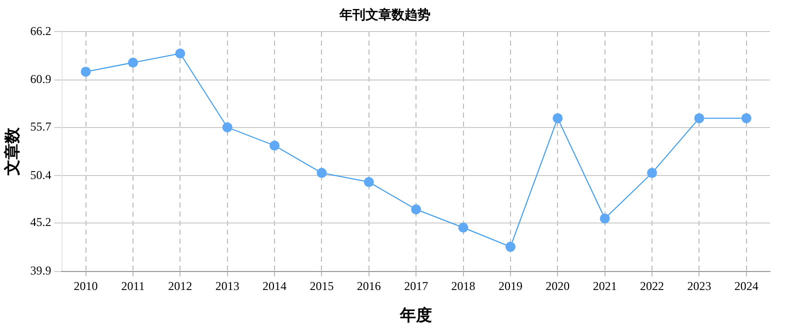 The image size is (790, 330). I want to click on x-tick-label: 2015, so click(322, 285).